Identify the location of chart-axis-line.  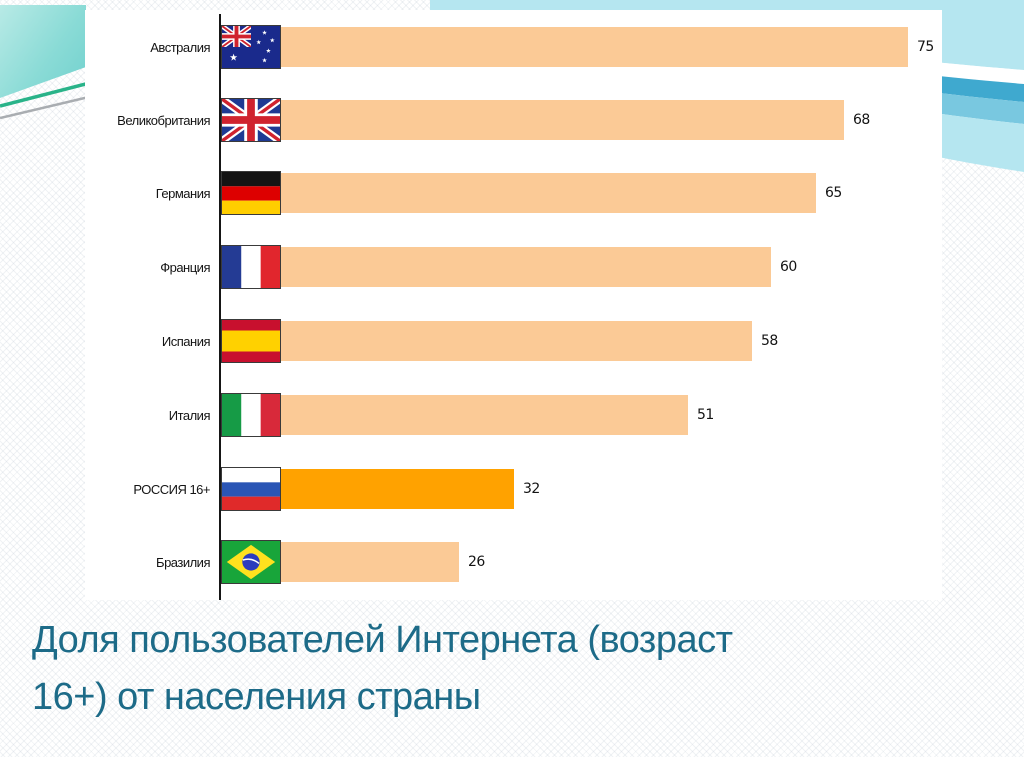
(220, 307).